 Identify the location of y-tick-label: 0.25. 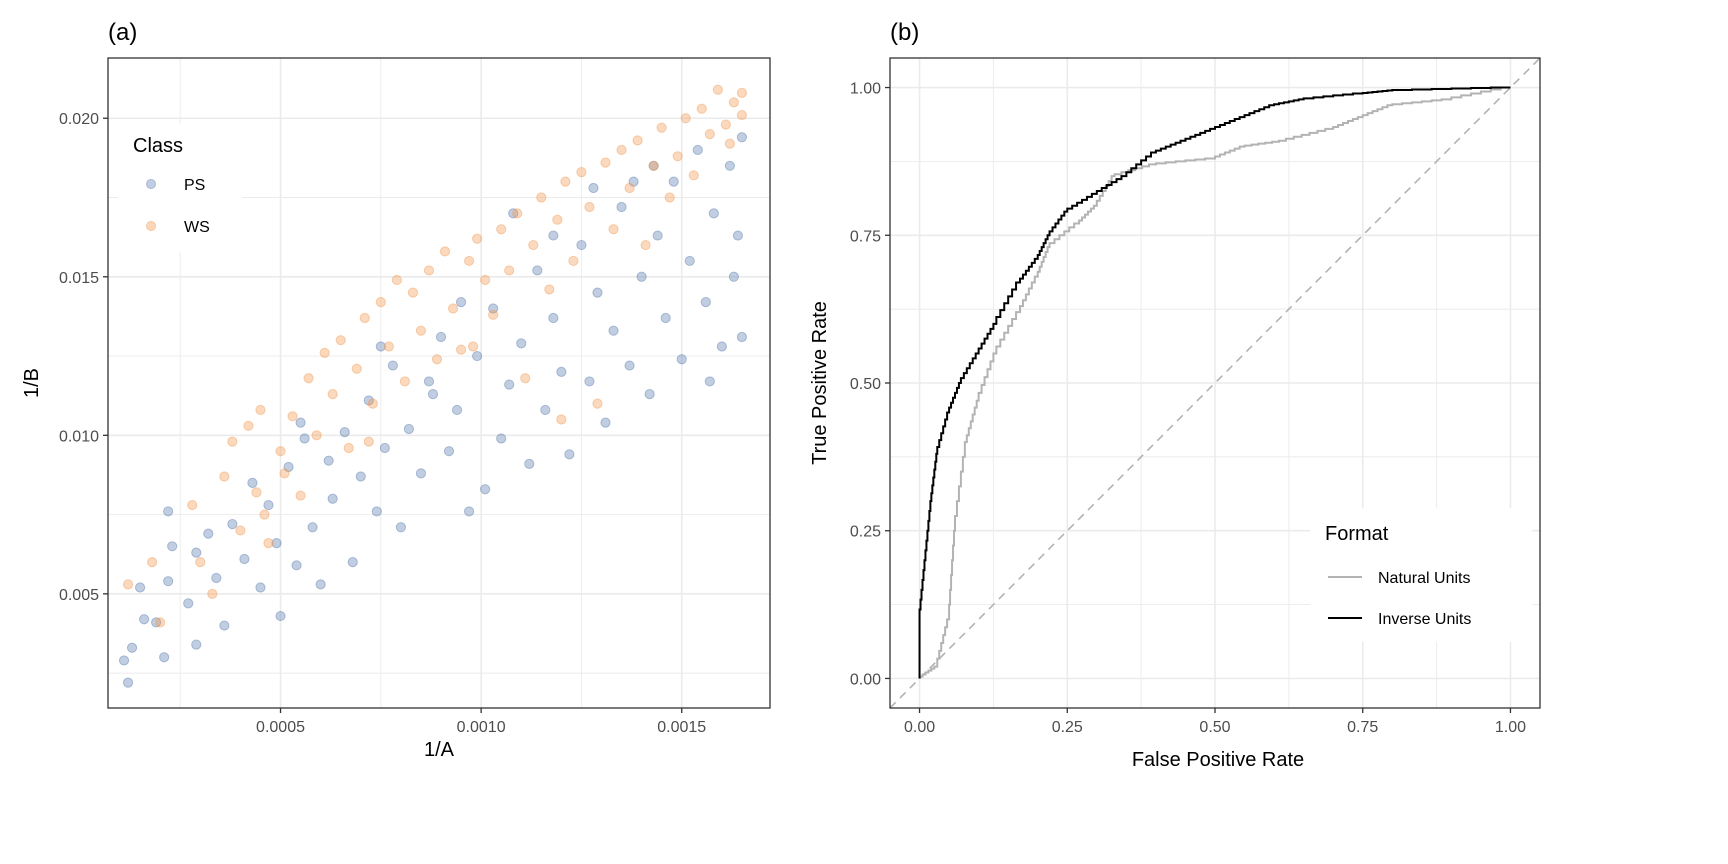
(865, 532).